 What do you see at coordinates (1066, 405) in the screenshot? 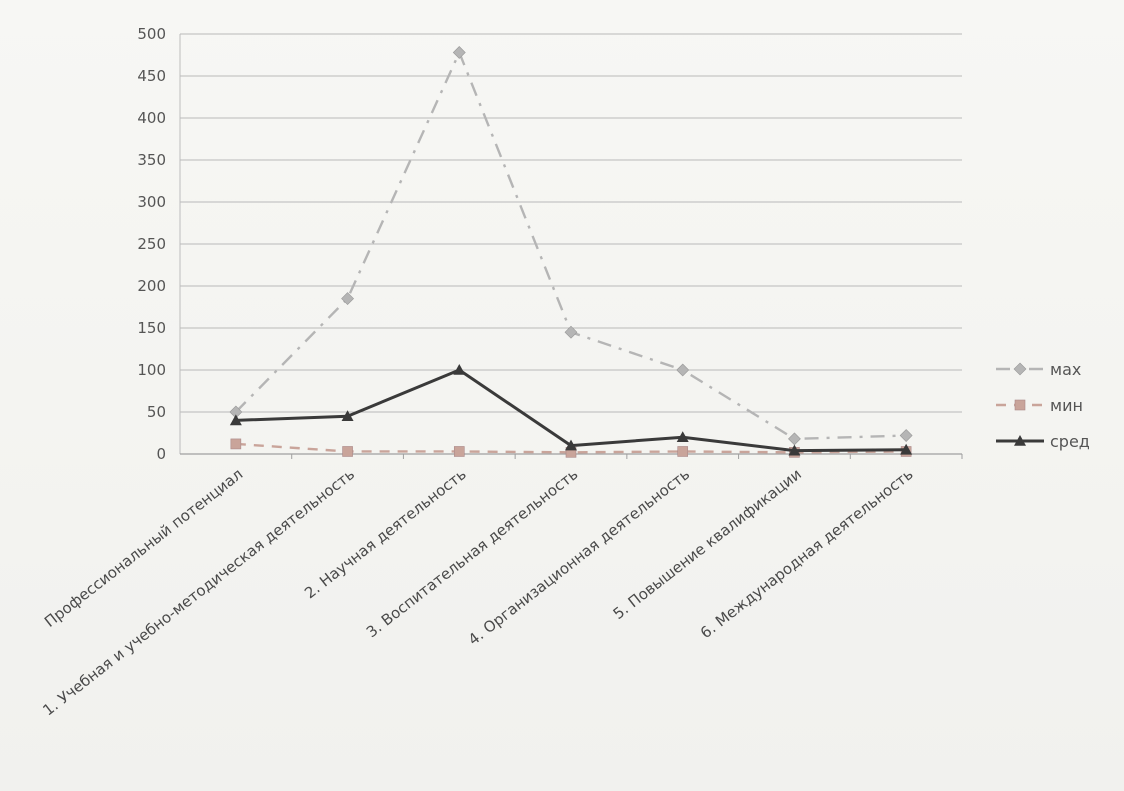
I see `legend-label: мин` at bounding box center [1066, 405].